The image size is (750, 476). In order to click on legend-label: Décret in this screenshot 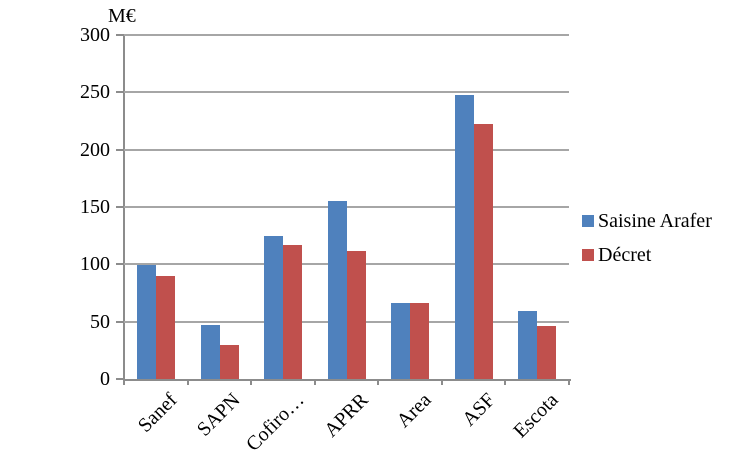, I will do `click(625, 255)`.